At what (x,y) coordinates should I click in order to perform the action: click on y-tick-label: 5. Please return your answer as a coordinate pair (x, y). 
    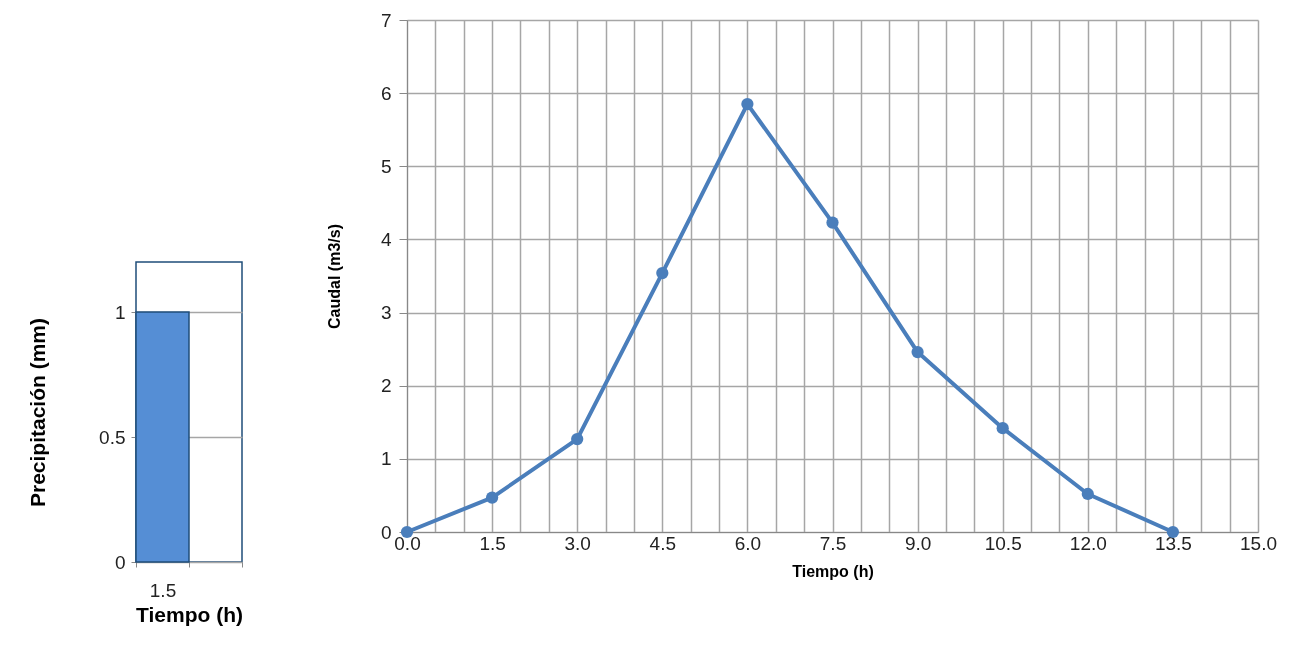
    Looking at the image, I should click on (386, 166).